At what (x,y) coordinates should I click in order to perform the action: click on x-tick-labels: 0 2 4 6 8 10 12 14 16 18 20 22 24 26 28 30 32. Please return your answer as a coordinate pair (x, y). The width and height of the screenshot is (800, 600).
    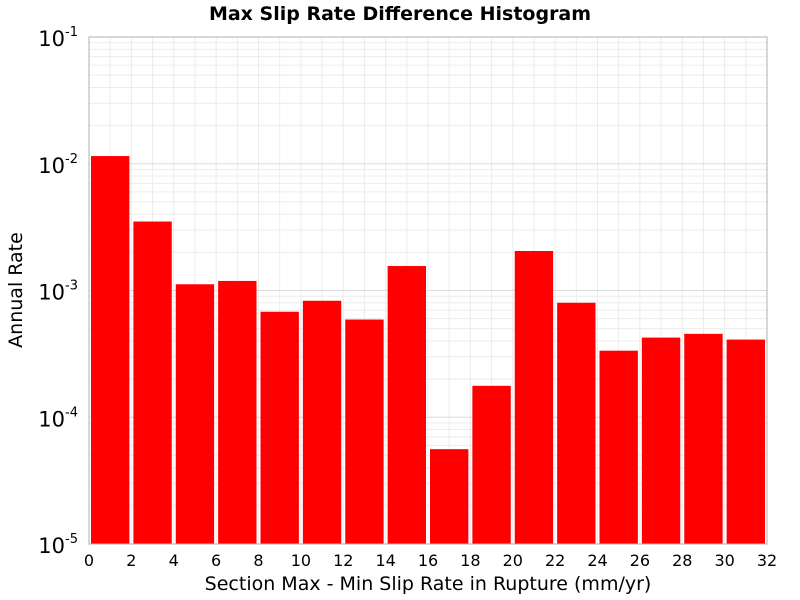
    Looking at the image, I should click on (430, 560).